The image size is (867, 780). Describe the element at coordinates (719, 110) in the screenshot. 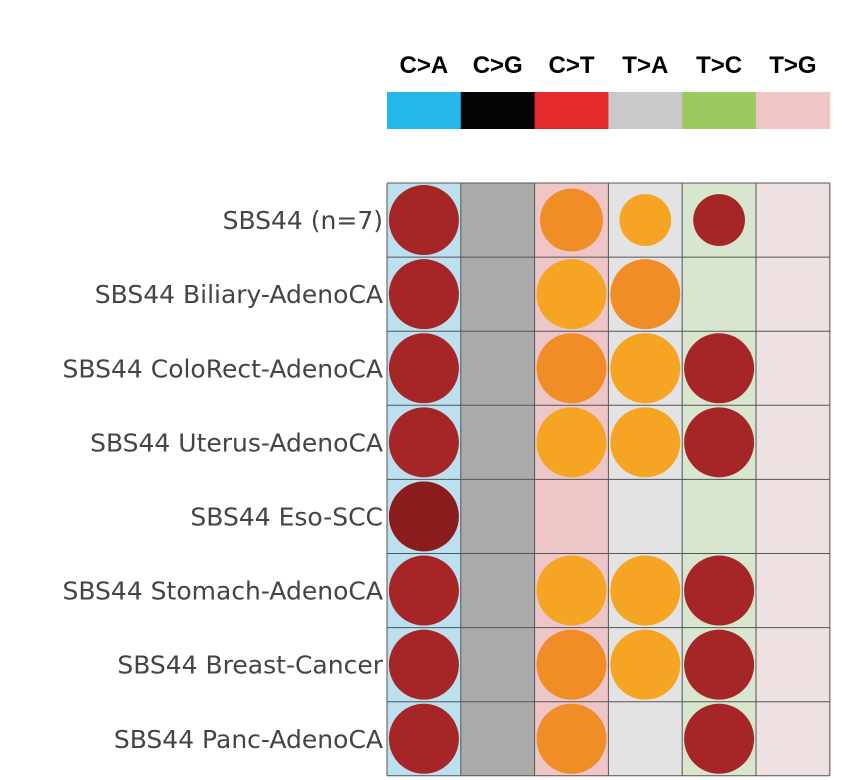

I see `legend-swatch-t-to-c` at that location.